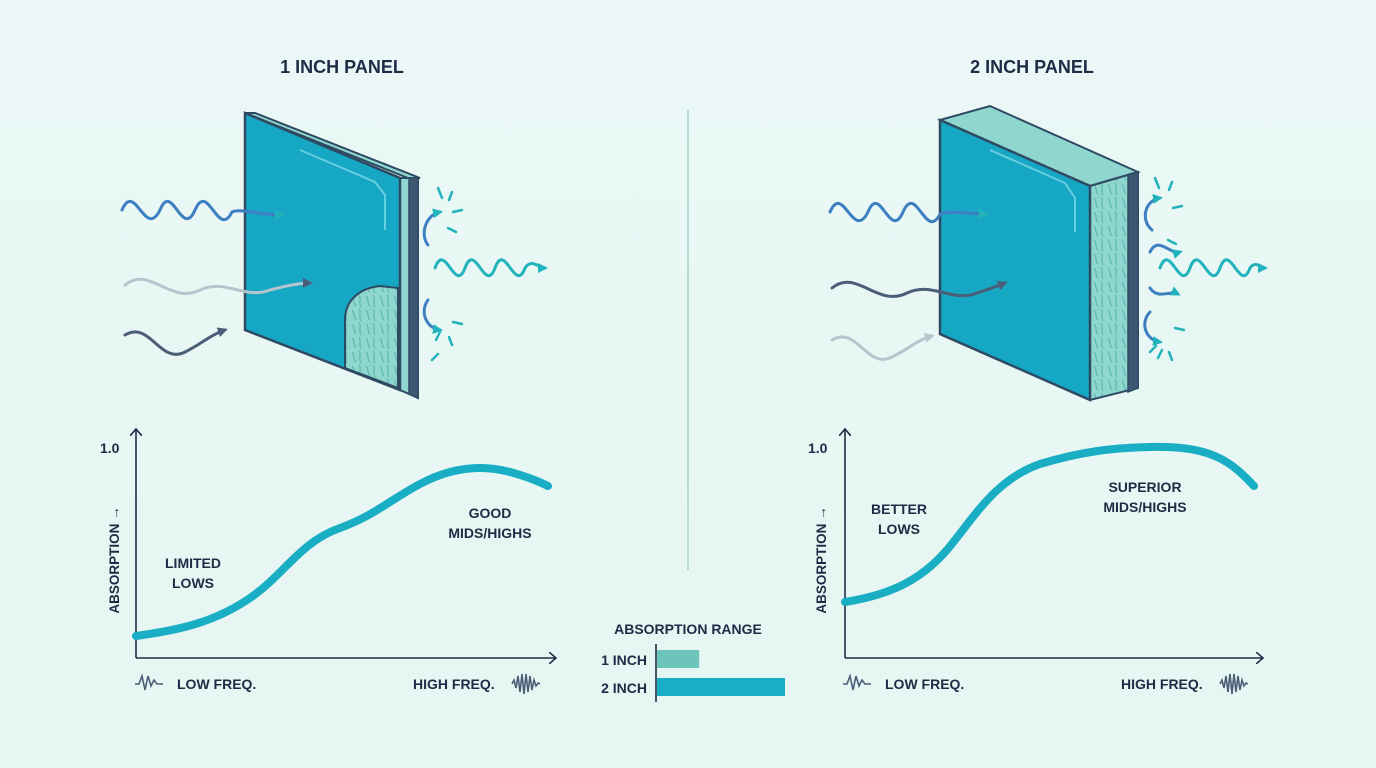 This screenshot has width=1376, height=768. What do you see at coordinates (1032, 67) in the screenshot?
I see `right-panel-title: 2 INCH PANEL` at bounding box center [1032, 67].